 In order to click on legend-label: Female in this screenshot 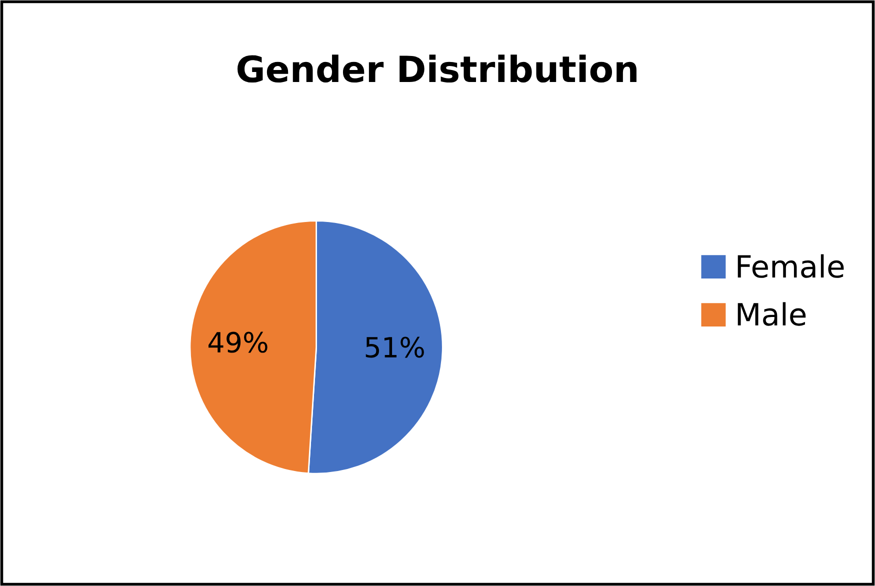, I will do `click(791, 266)`.